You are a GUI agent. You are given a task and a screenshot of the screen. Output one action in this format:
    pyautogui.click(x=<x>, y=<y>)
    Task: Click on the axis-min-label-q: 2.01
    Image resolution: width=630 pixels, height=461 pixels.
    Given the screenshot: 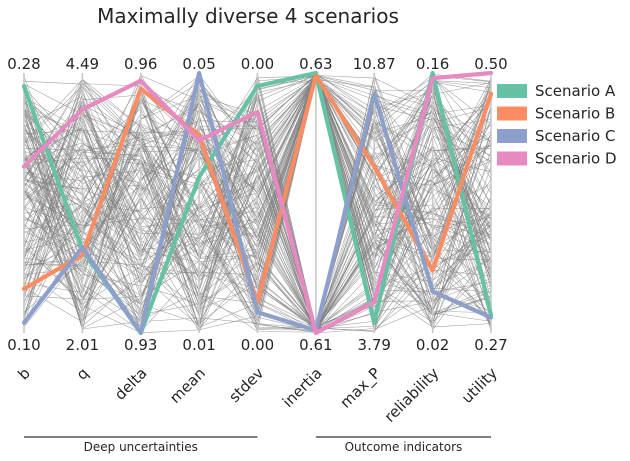 What is the action you would take?
    pyautogui.click(x=82, y=345)
    